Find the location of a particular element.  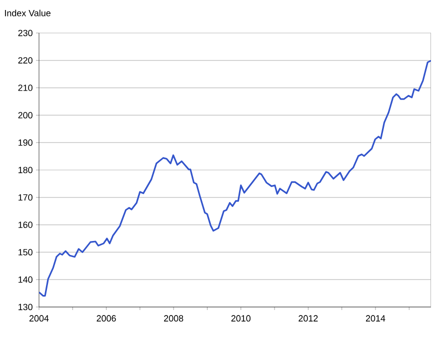

x-tick-label: 2014 is located at coordinates (376, 318).